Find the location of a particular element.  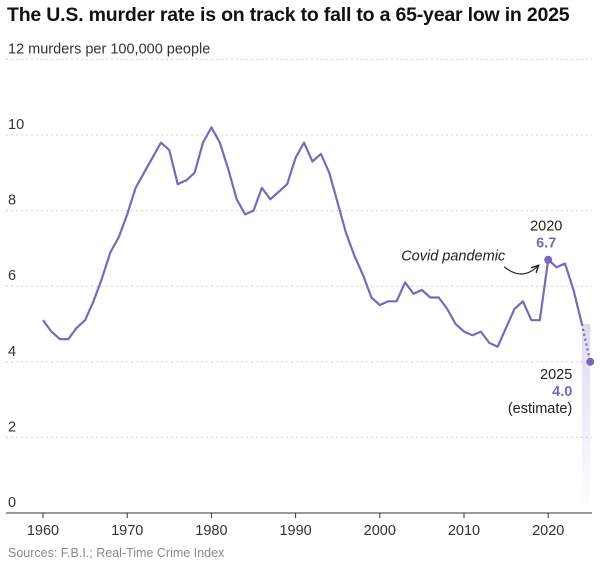

y-tick-label-6: 6 is located at coordinates (12, 276).